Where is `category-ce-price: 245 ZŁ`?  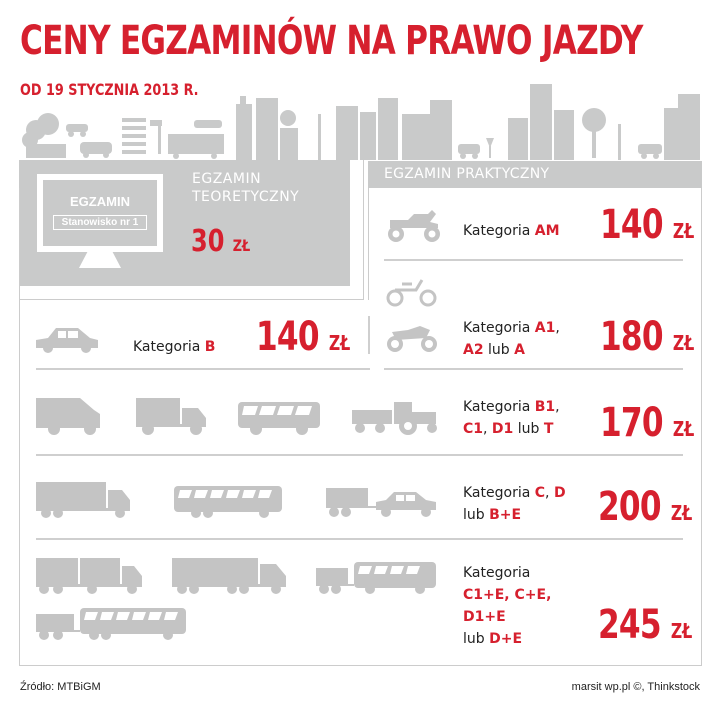
category-ce-price: 245 ZŁ is located at coordinates (645, 625).